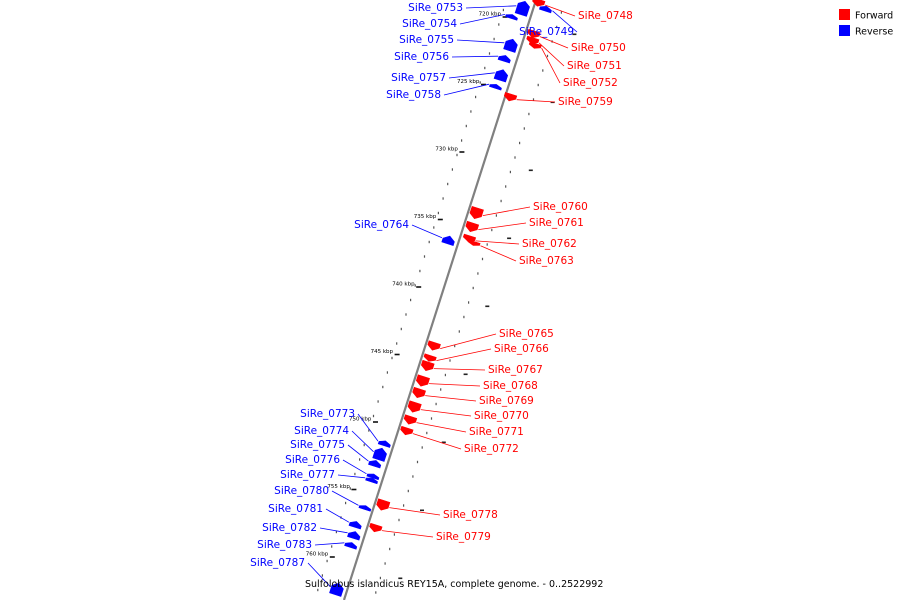  What do you see at coordinates (321, 431) in the screenshot?
I see `gene-label-sire-0774: SiRe_0774` at bounding box center [321, 431].